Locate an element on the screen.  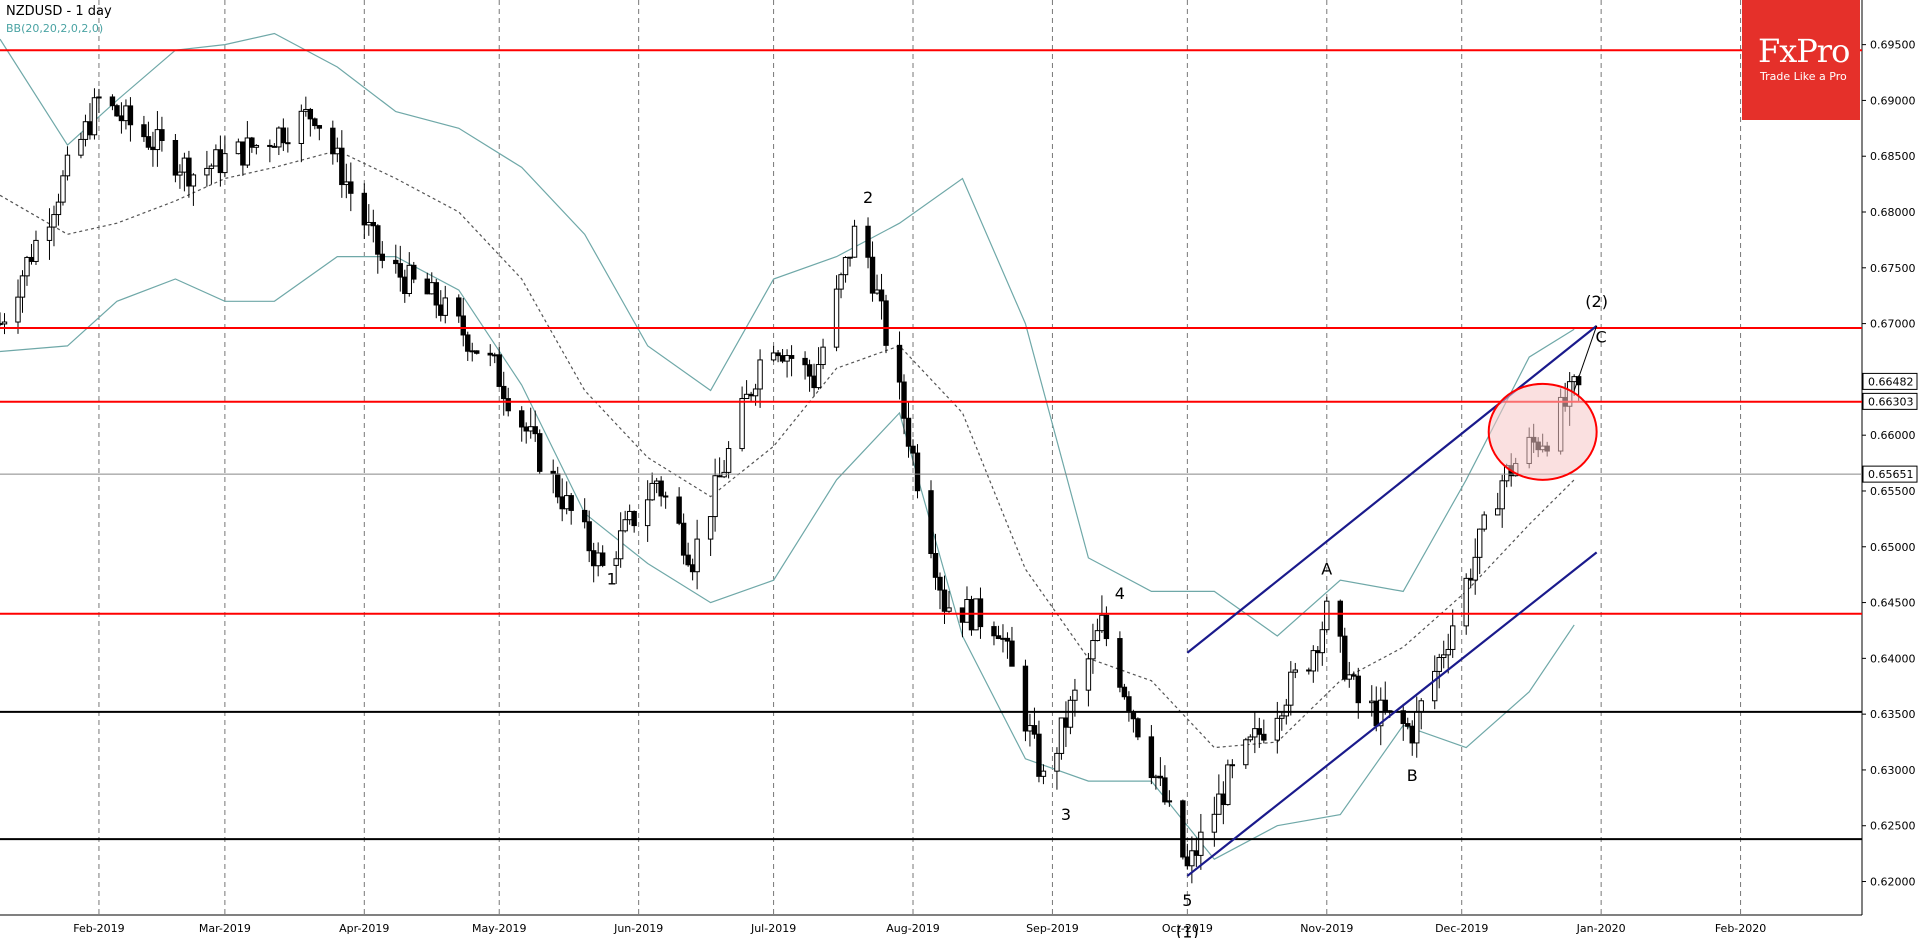
x-tick-label: Nov-2019 is located at coordinates (1326, 928).